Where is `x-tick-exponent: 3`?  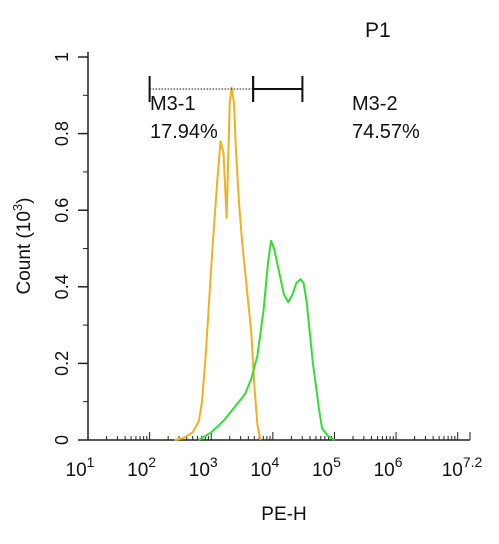 x-tick-exponent: 3 is located at coordinates (214, 462).